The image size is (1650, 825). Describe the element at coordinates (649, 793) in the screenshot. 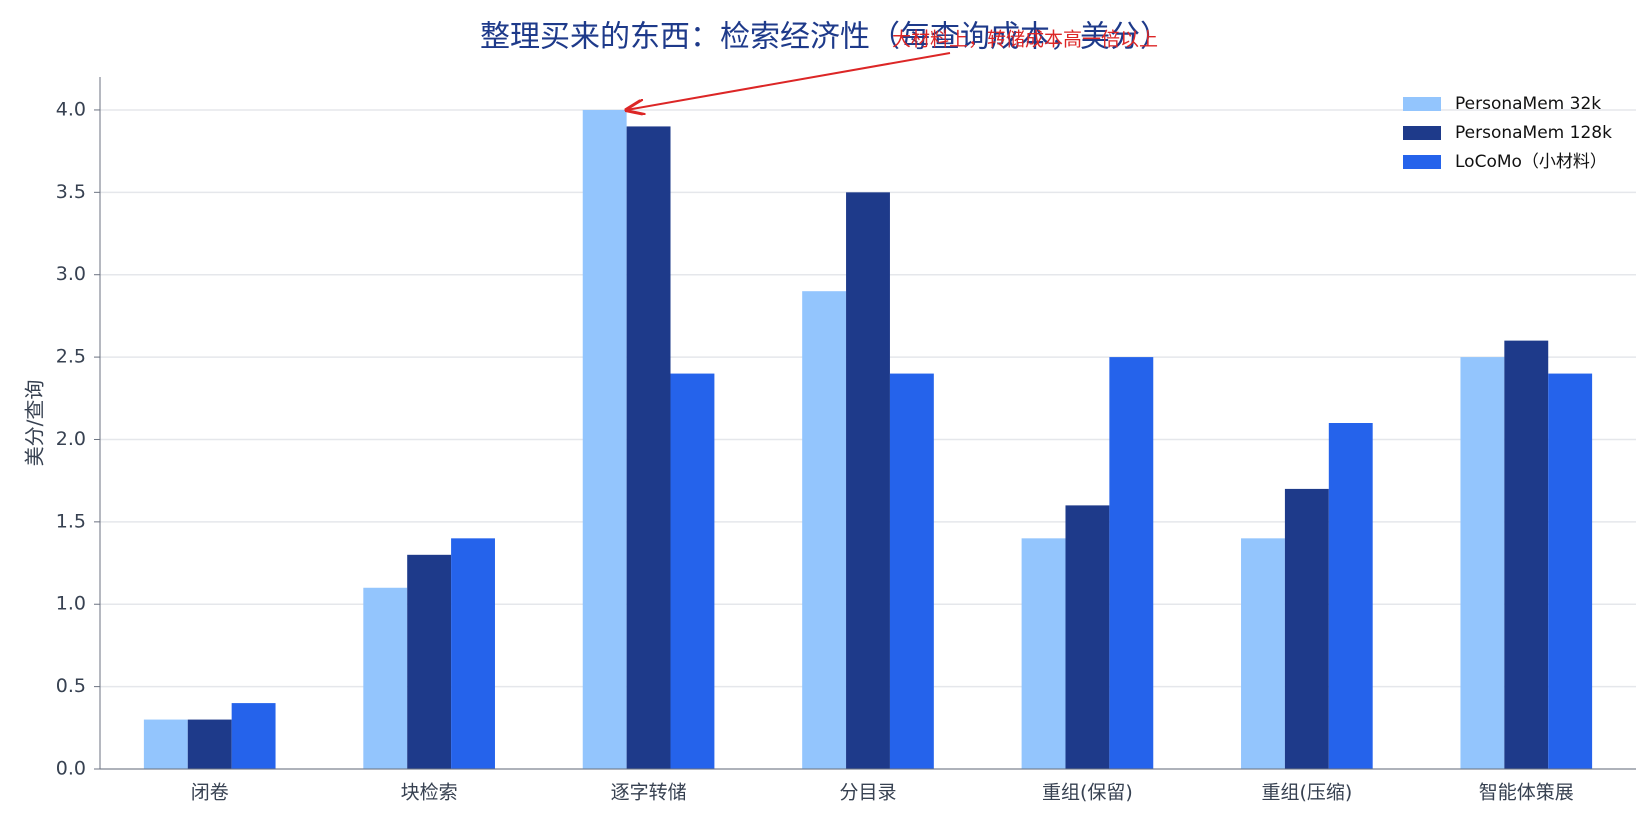

I see `x-tick-label: 逐字转储` at that location.